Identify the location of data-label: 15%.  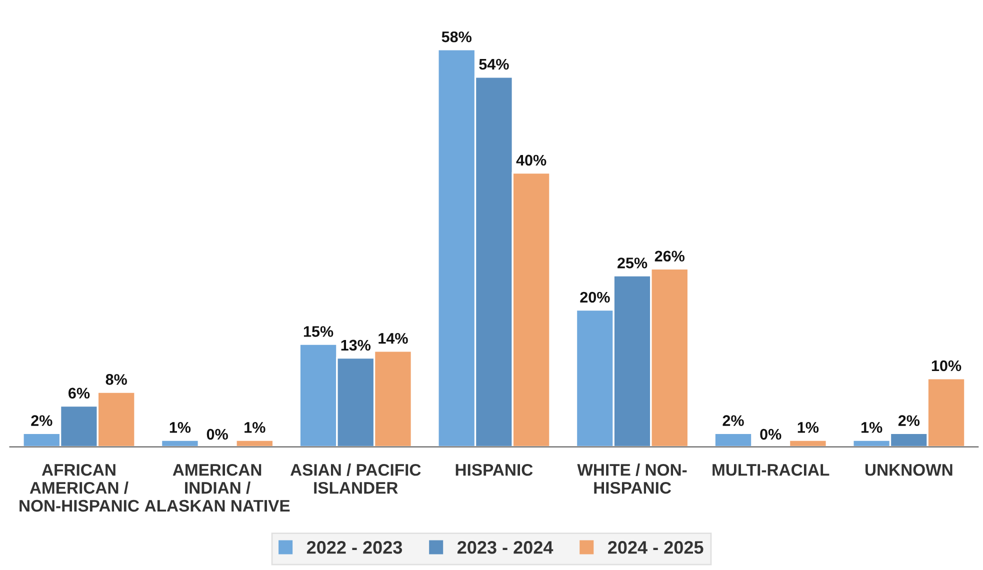
(319, 331).